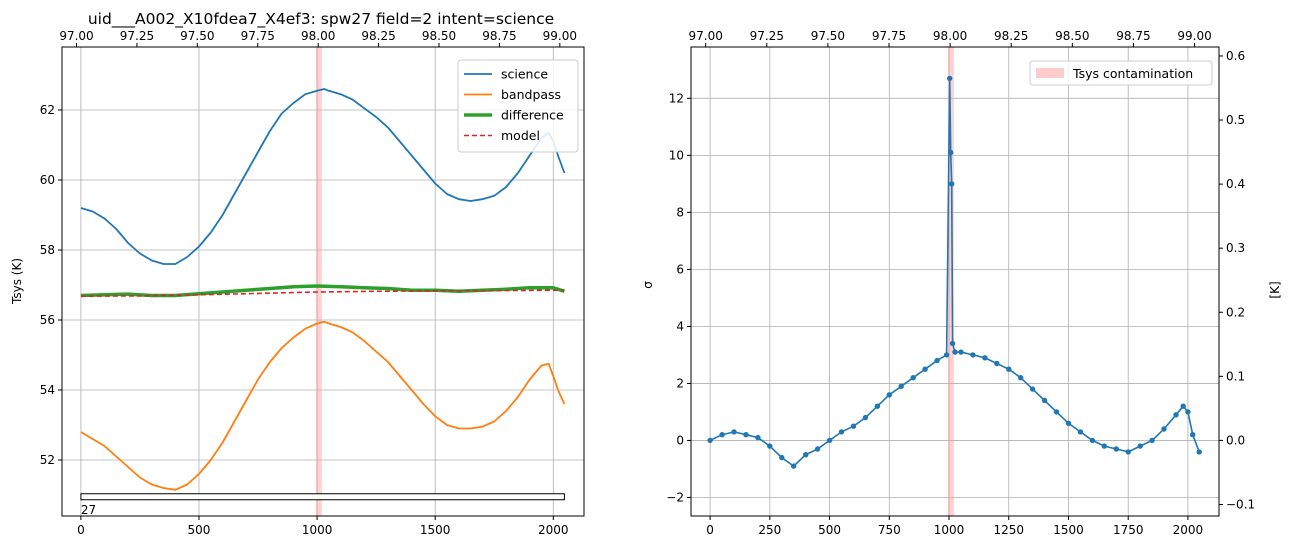  I want to click on left-y-axis-label: Tsys (K), so click(17, 281).